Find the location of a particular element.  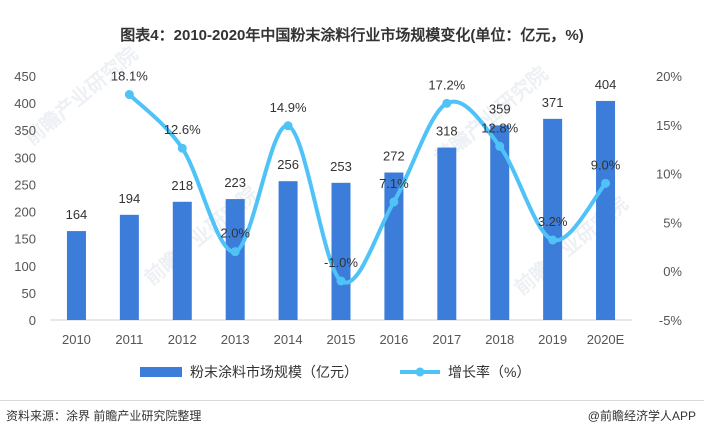

bar-value-label: 359 is located at coordinates (500, 108).